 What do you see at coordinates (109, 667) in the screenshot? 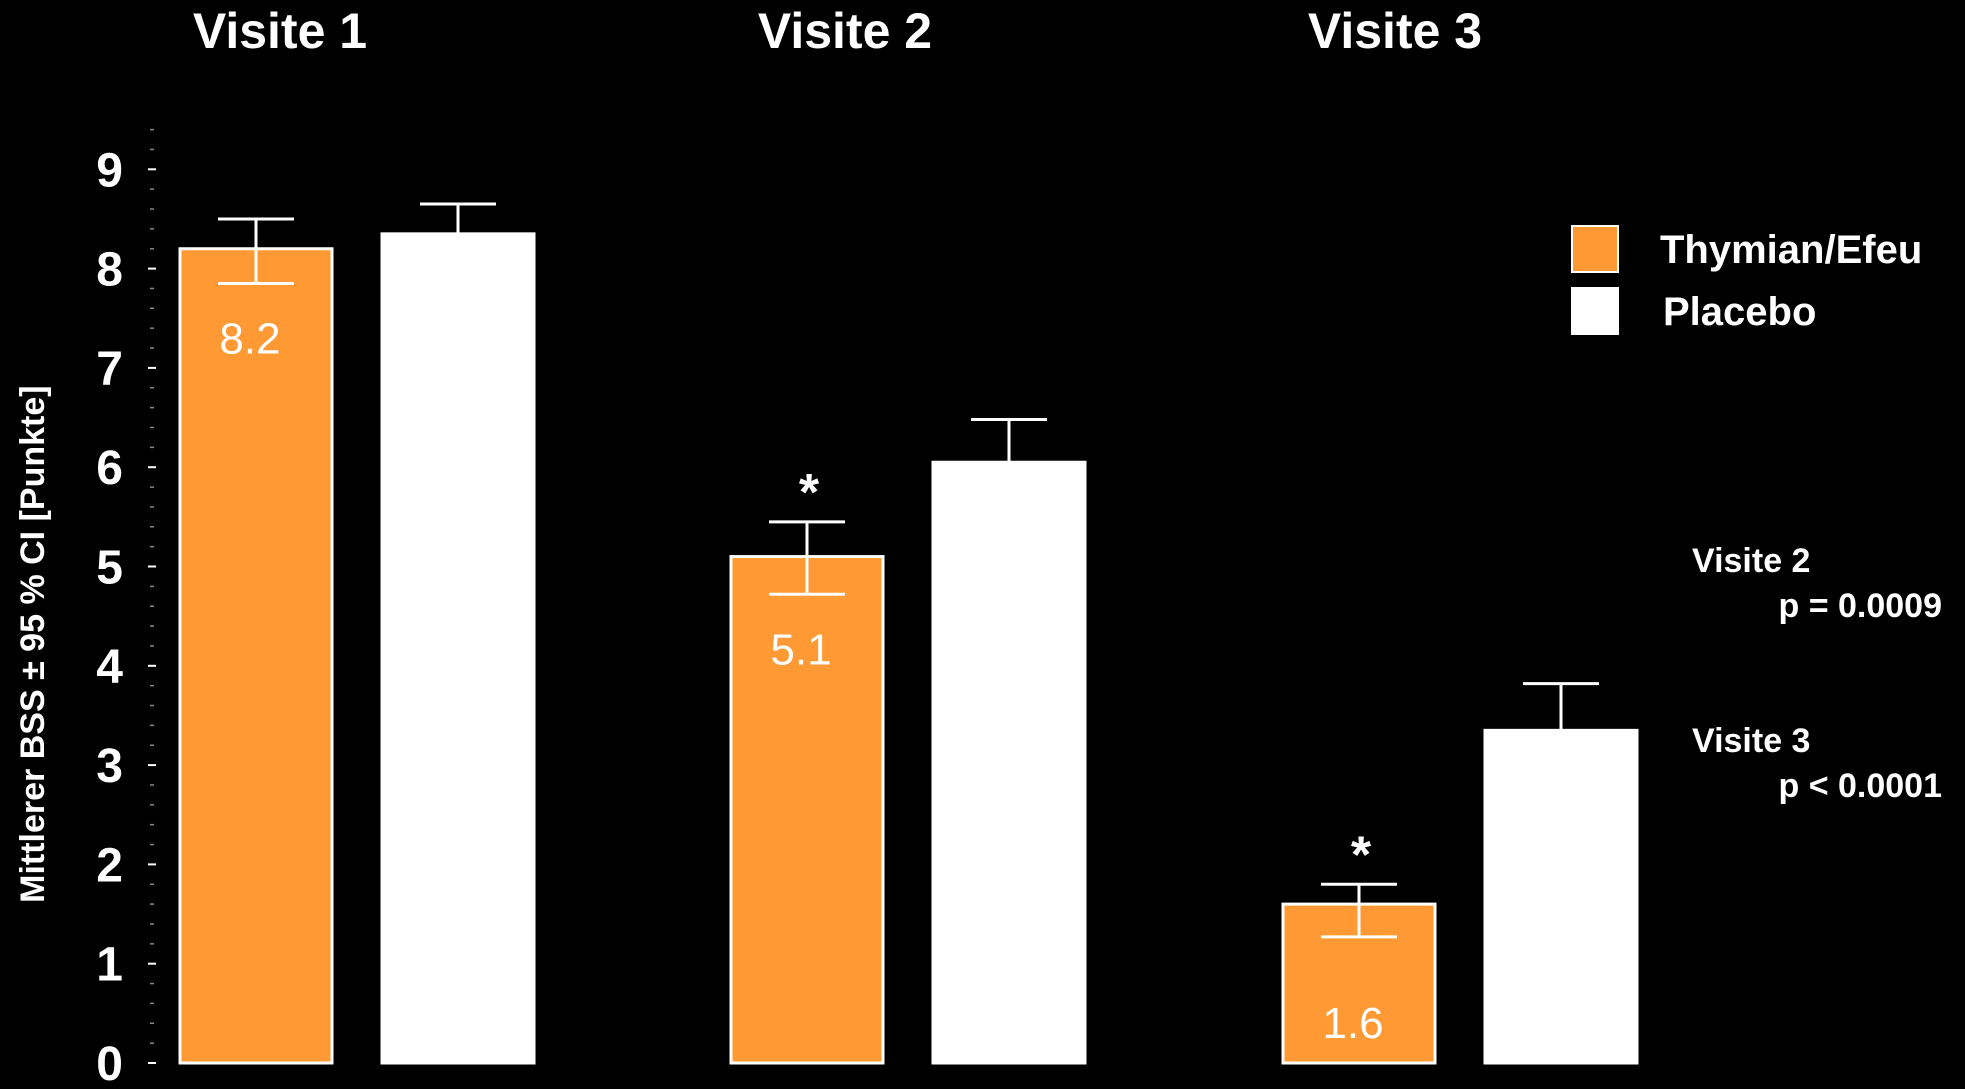
I see `y-tick-label: 4` at bounding box center [109, 667].